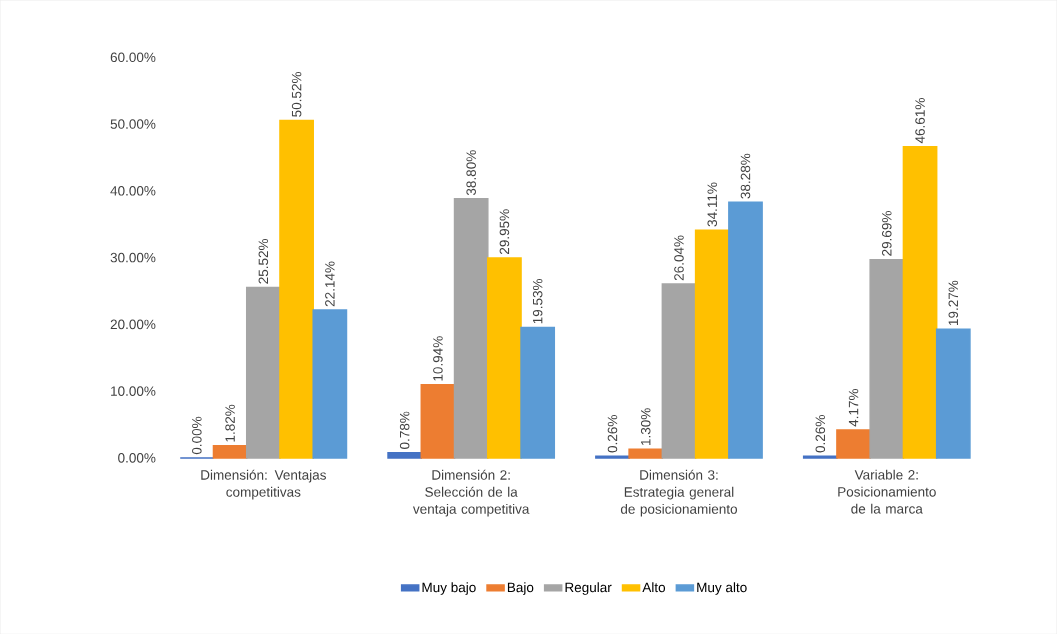 Image resolution: width=1057 pixels, height=634 pixels. Describe the element at coordinates (404, 430) in the screenshot. I see `data-label: 0.78%` at that location.